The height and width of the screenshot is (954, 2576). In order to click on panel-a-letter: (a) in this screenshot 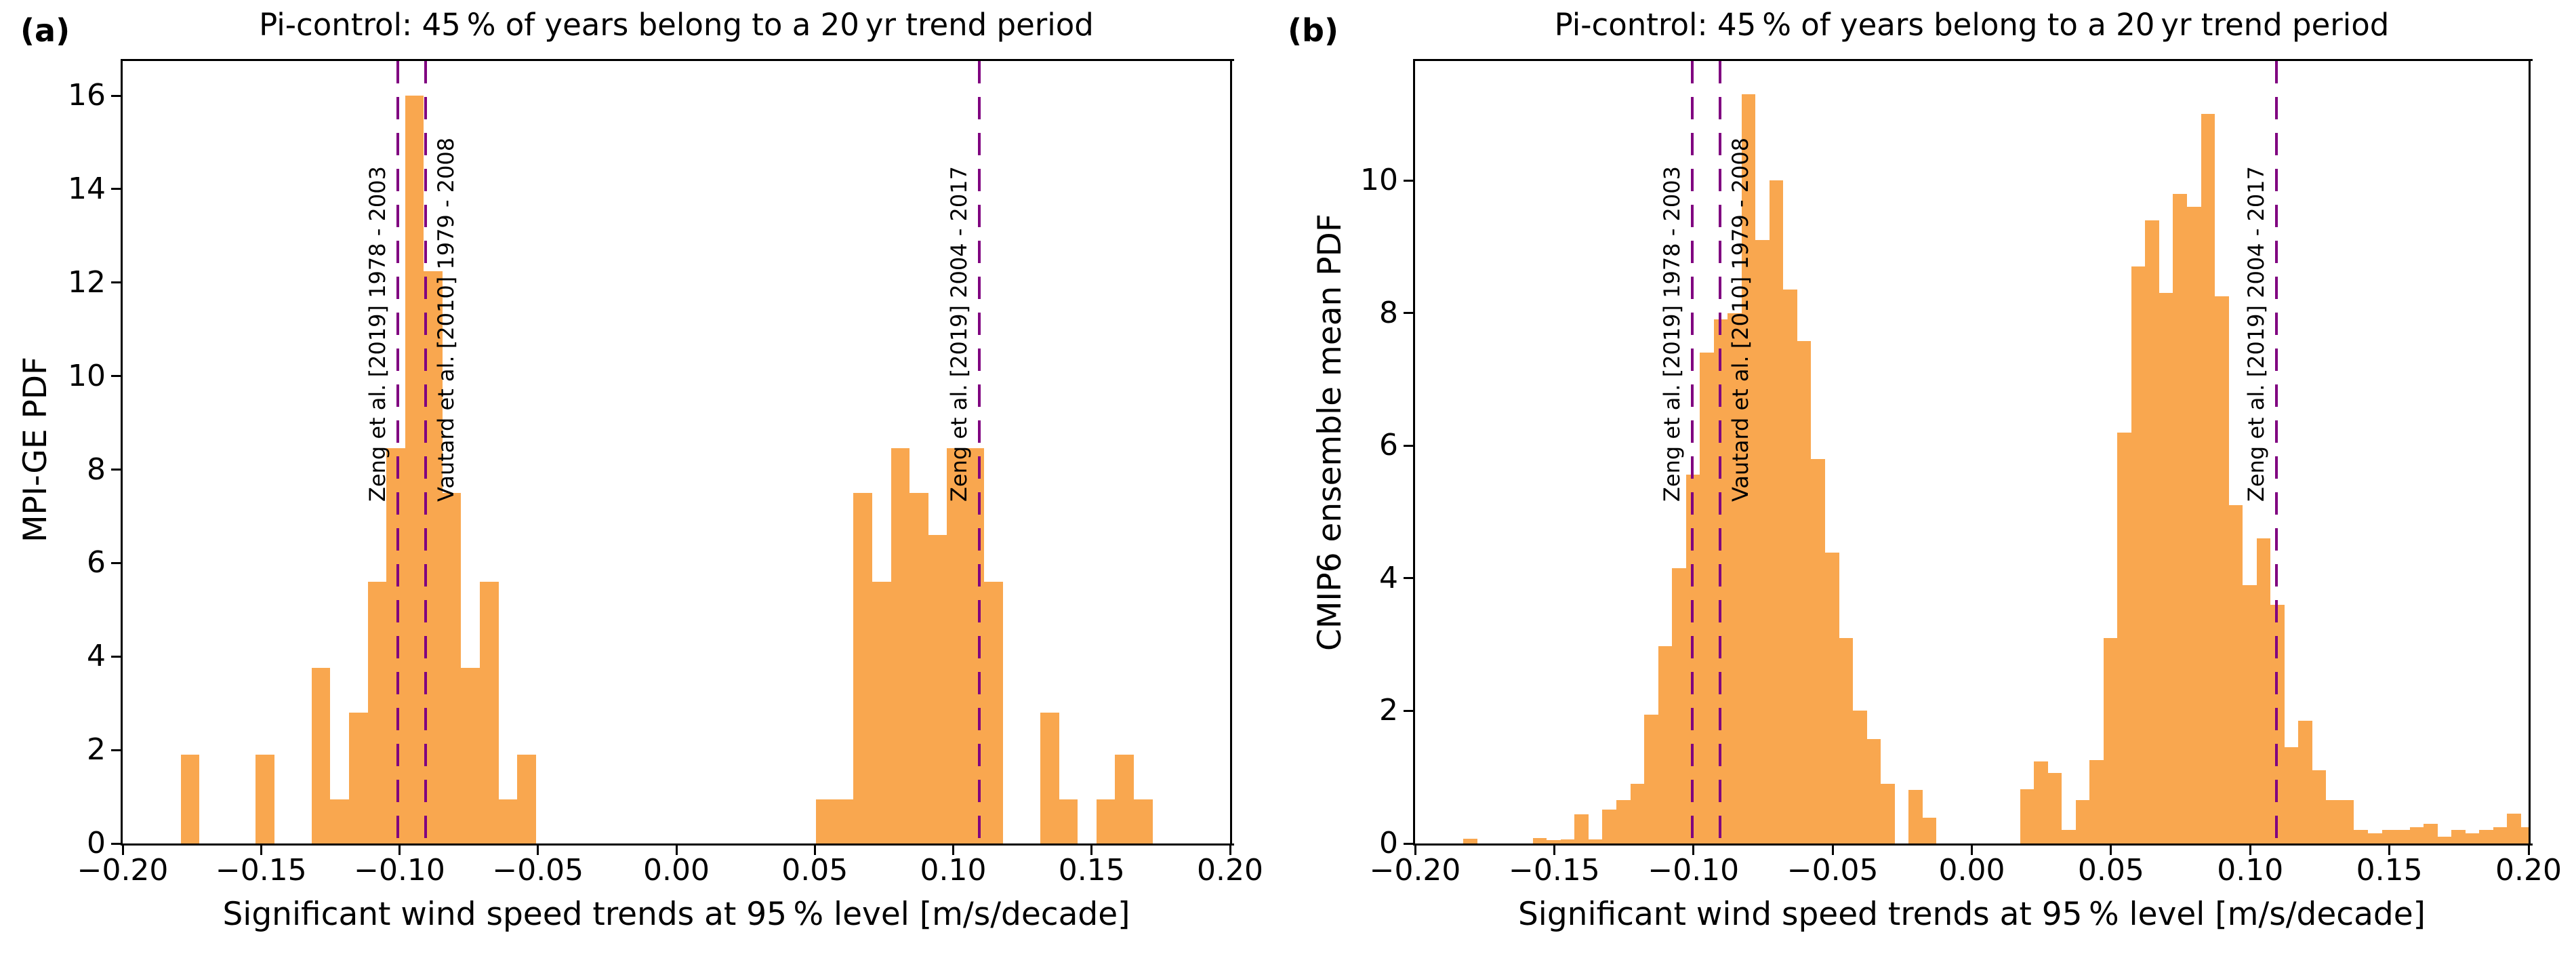, I will do `click(45, 30)`.